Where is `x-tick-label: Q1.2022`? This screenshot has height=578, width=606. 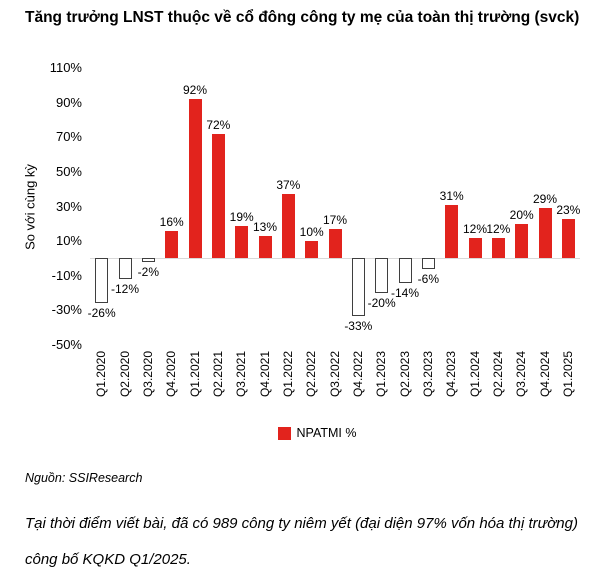
x-tick-label: Q1.2022 is located at coordinates (287, 374).